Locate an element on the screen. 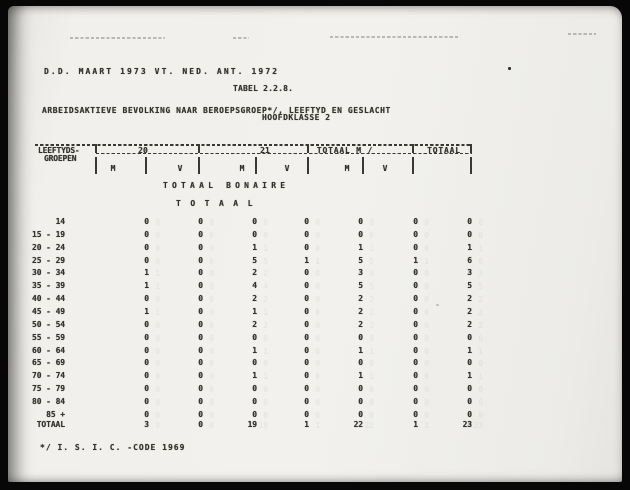 The image size is (630, 490). subheader-v: V is located at coordinates (287, 168).